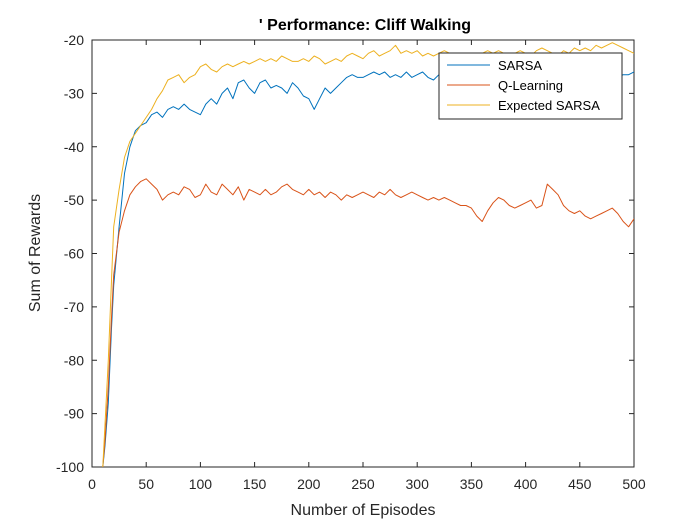 The width and height of the screenshot is (700, 525). Describe the element at coordinates (201, 484) in the screenshot. I see `x-tick-label: 100` at that location.